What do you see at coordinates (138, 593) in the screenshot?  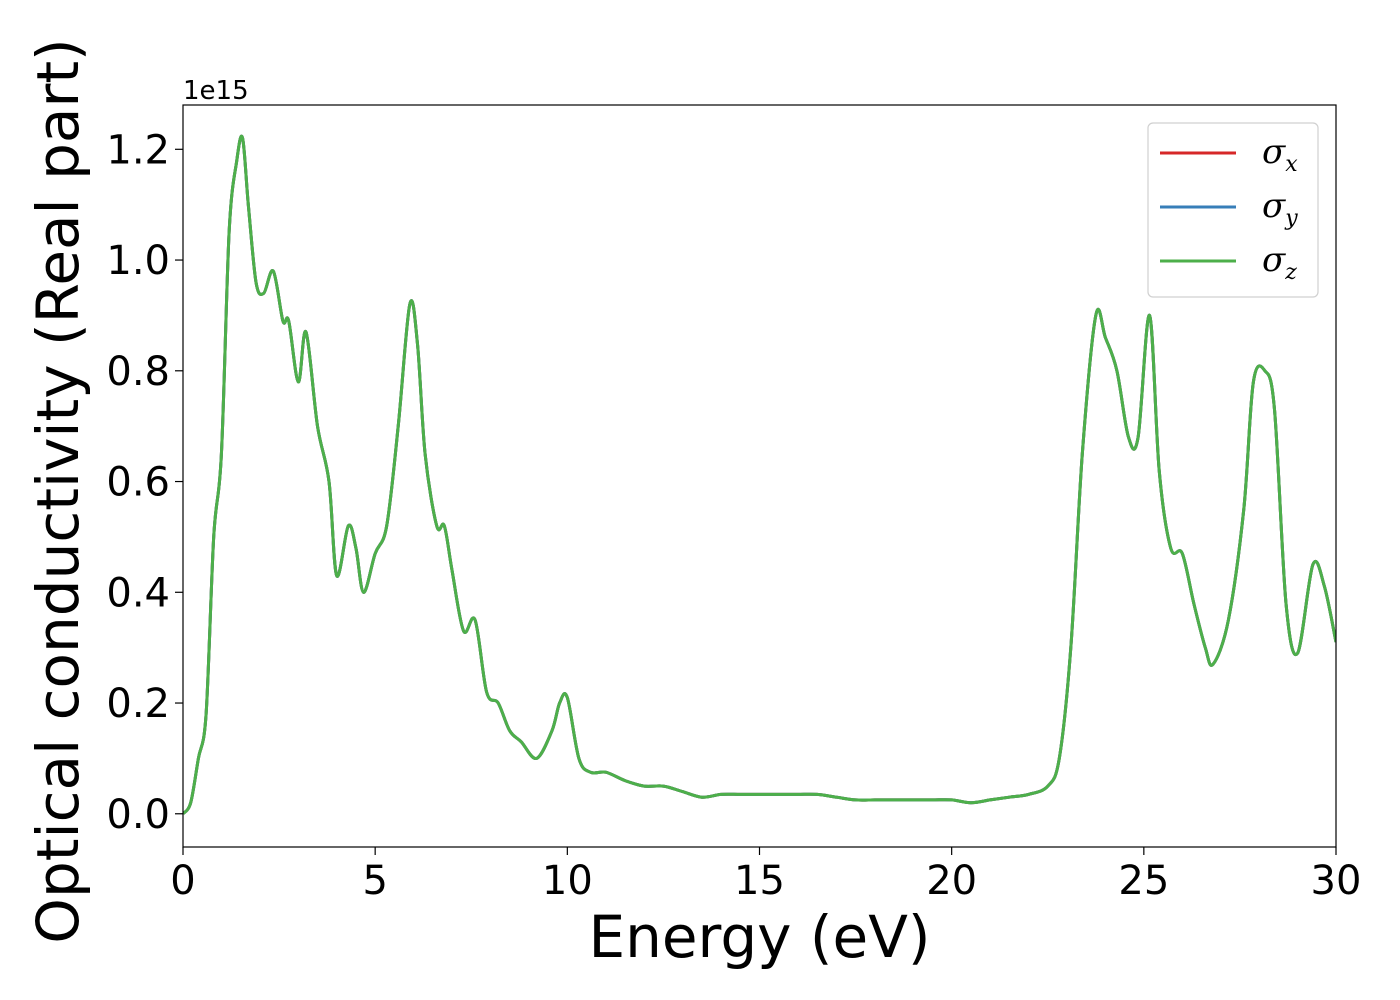 I see `y-tick-label: 0.4` at bounding box center [138, 593].